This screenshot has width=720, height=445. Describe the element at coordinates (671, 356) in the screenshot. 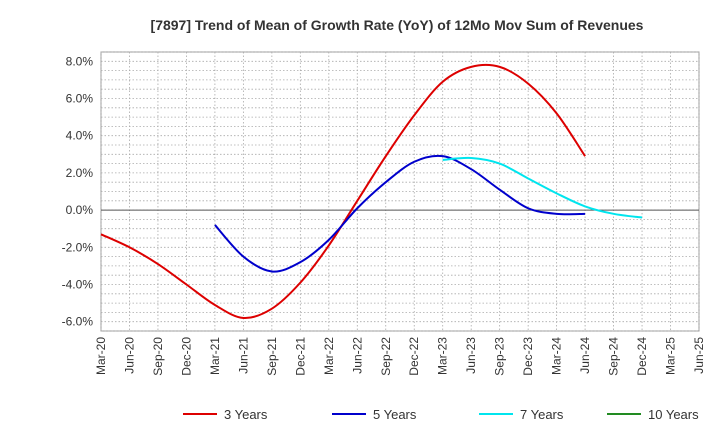

I see `x-tick-label: Mar-25` at that location.